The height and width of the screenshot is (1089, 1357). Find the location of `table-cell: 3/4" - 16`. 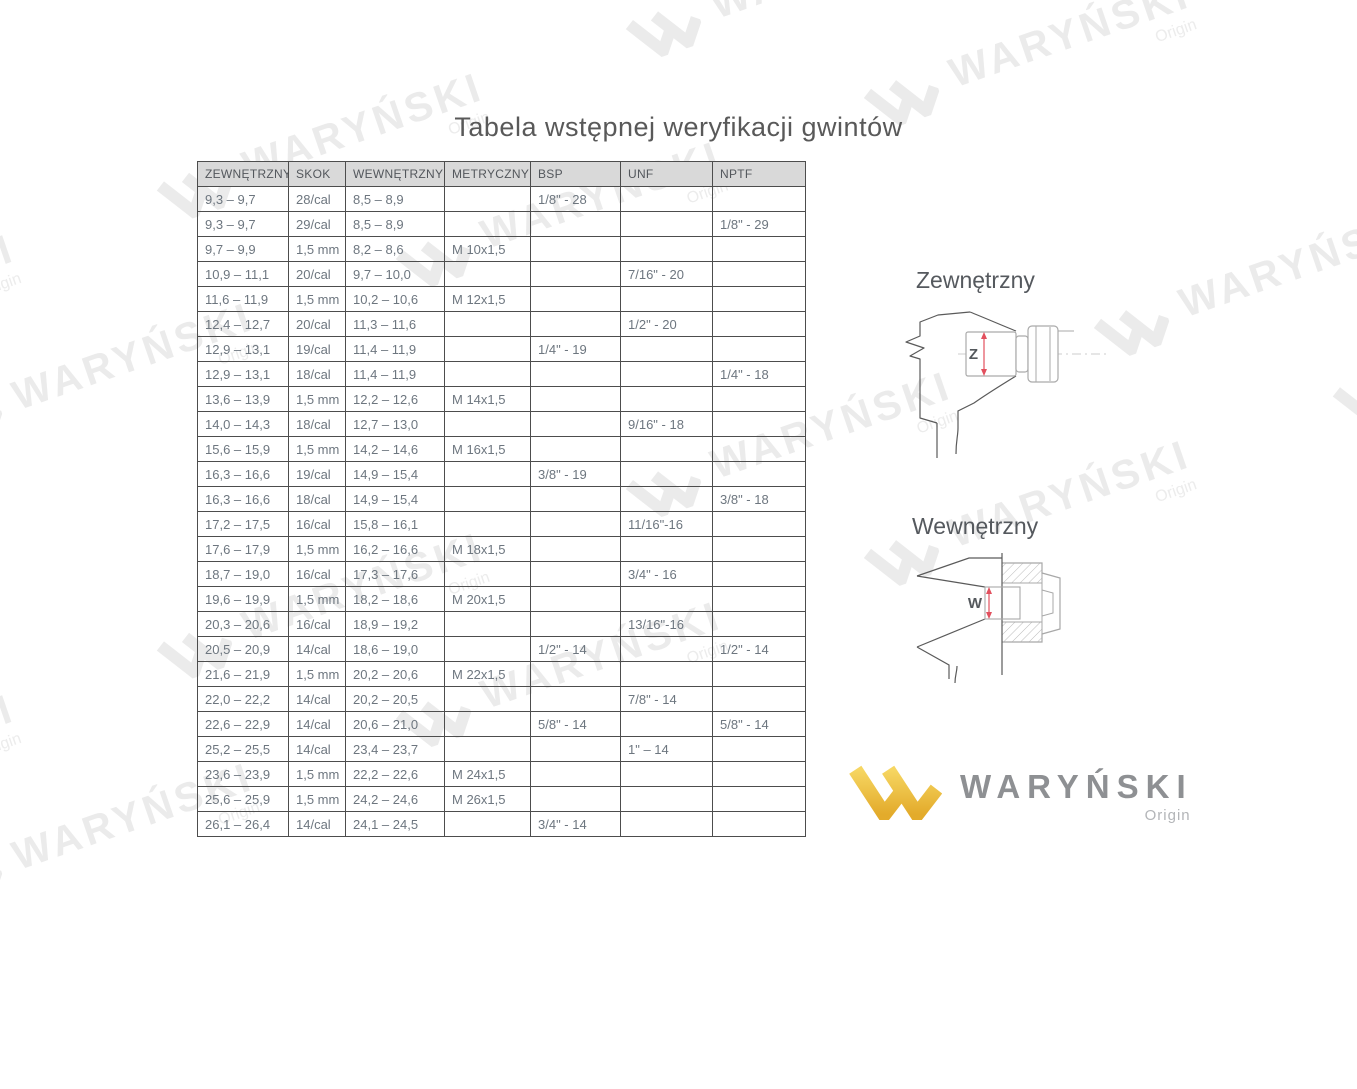

table-cell: 3/4" - 16 is located at coordinates (666, 574).